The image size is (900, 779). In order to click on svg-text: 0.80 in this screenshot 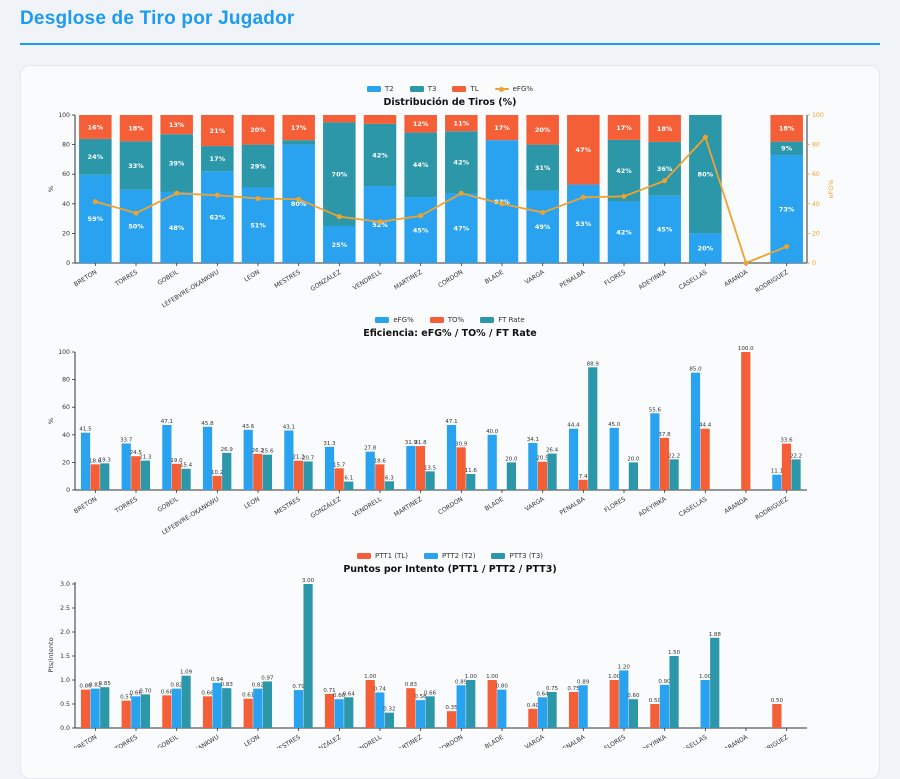, I will do `click(85, 687)`.